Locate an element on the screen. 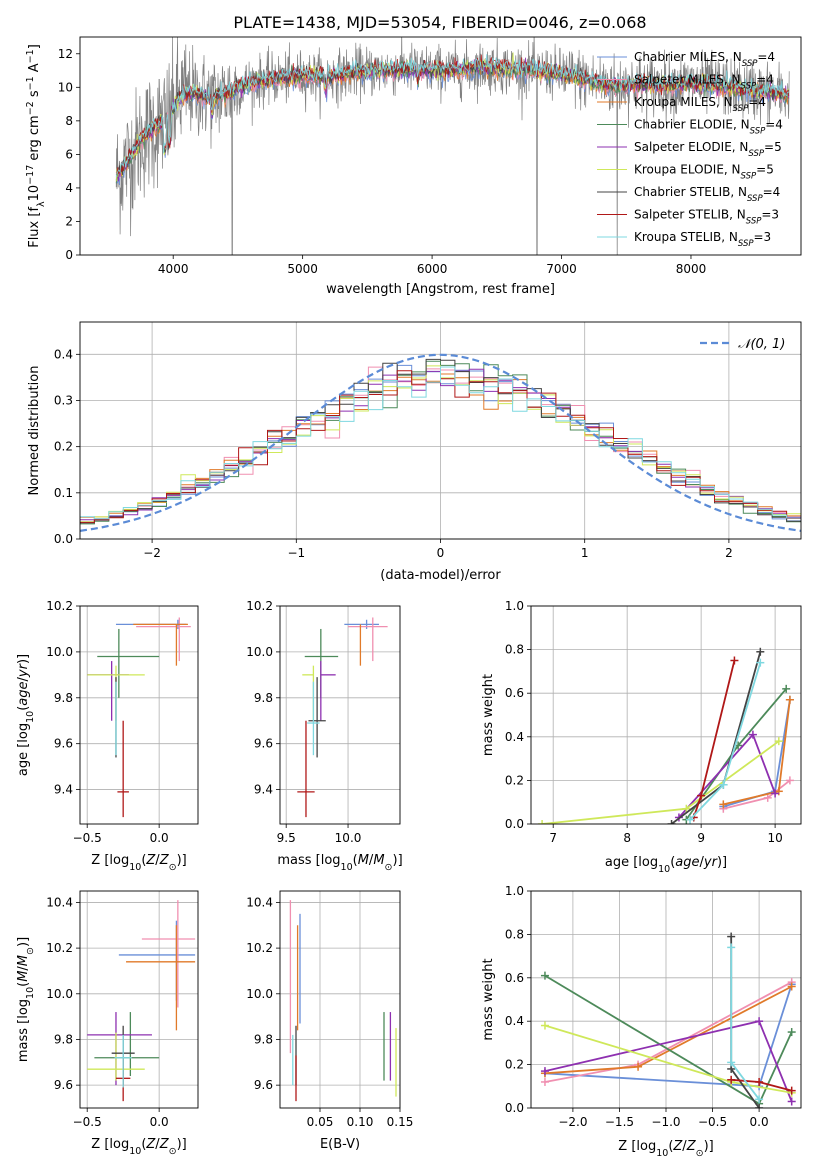 Image resolution: width=819 pixels, height=1170 pixels. legend-value: =5 is located at coordinates (773, 147).